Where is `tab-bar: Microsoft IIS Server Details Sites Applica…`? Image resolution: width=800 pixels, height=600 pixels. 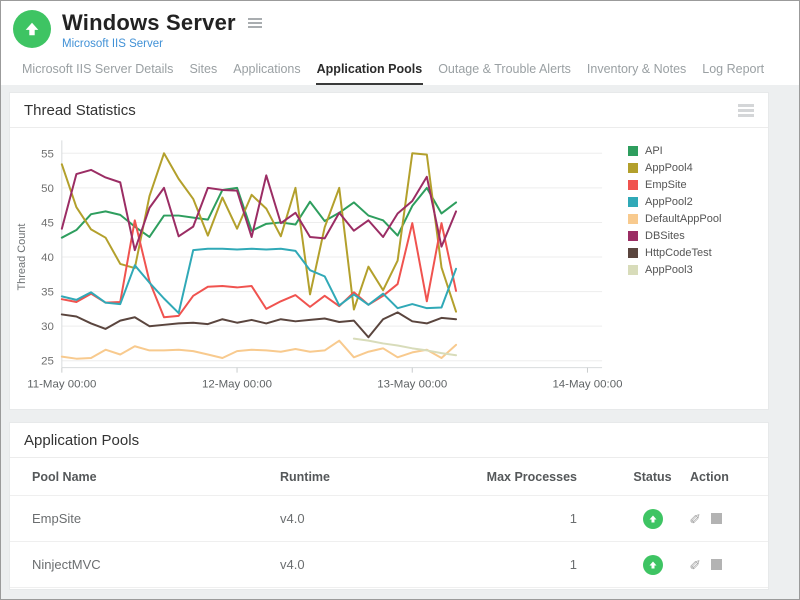 tab-bar: Microsoft IIS Server Details Sites Applica… is located at coordinates (400, 67).